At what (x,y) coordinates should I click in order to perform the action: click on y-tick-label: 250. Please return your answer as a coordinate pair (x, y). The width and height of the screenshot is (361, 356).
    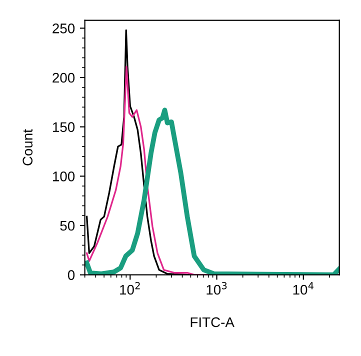
    Looking at the image, I should click on (63, 29).